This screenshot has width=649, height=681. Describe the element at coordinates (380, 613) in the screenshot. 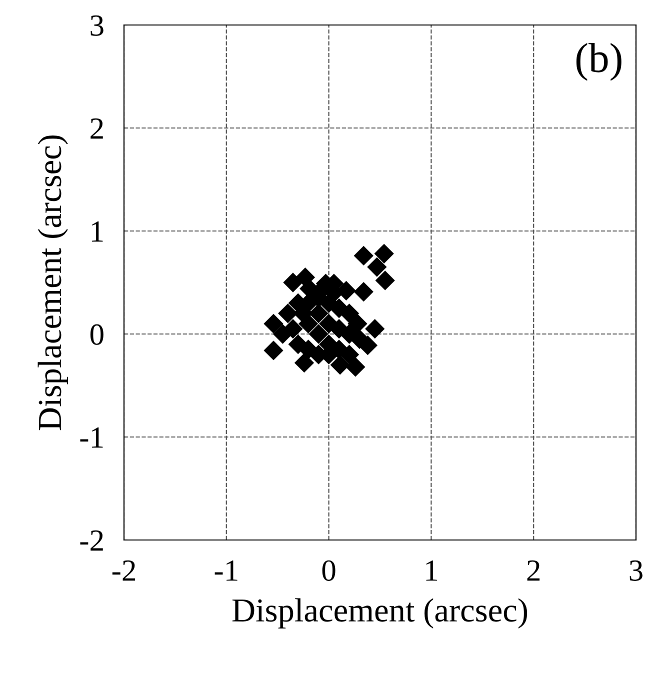

I see `x-axis-title: Displacement (arcsec)` at that location.